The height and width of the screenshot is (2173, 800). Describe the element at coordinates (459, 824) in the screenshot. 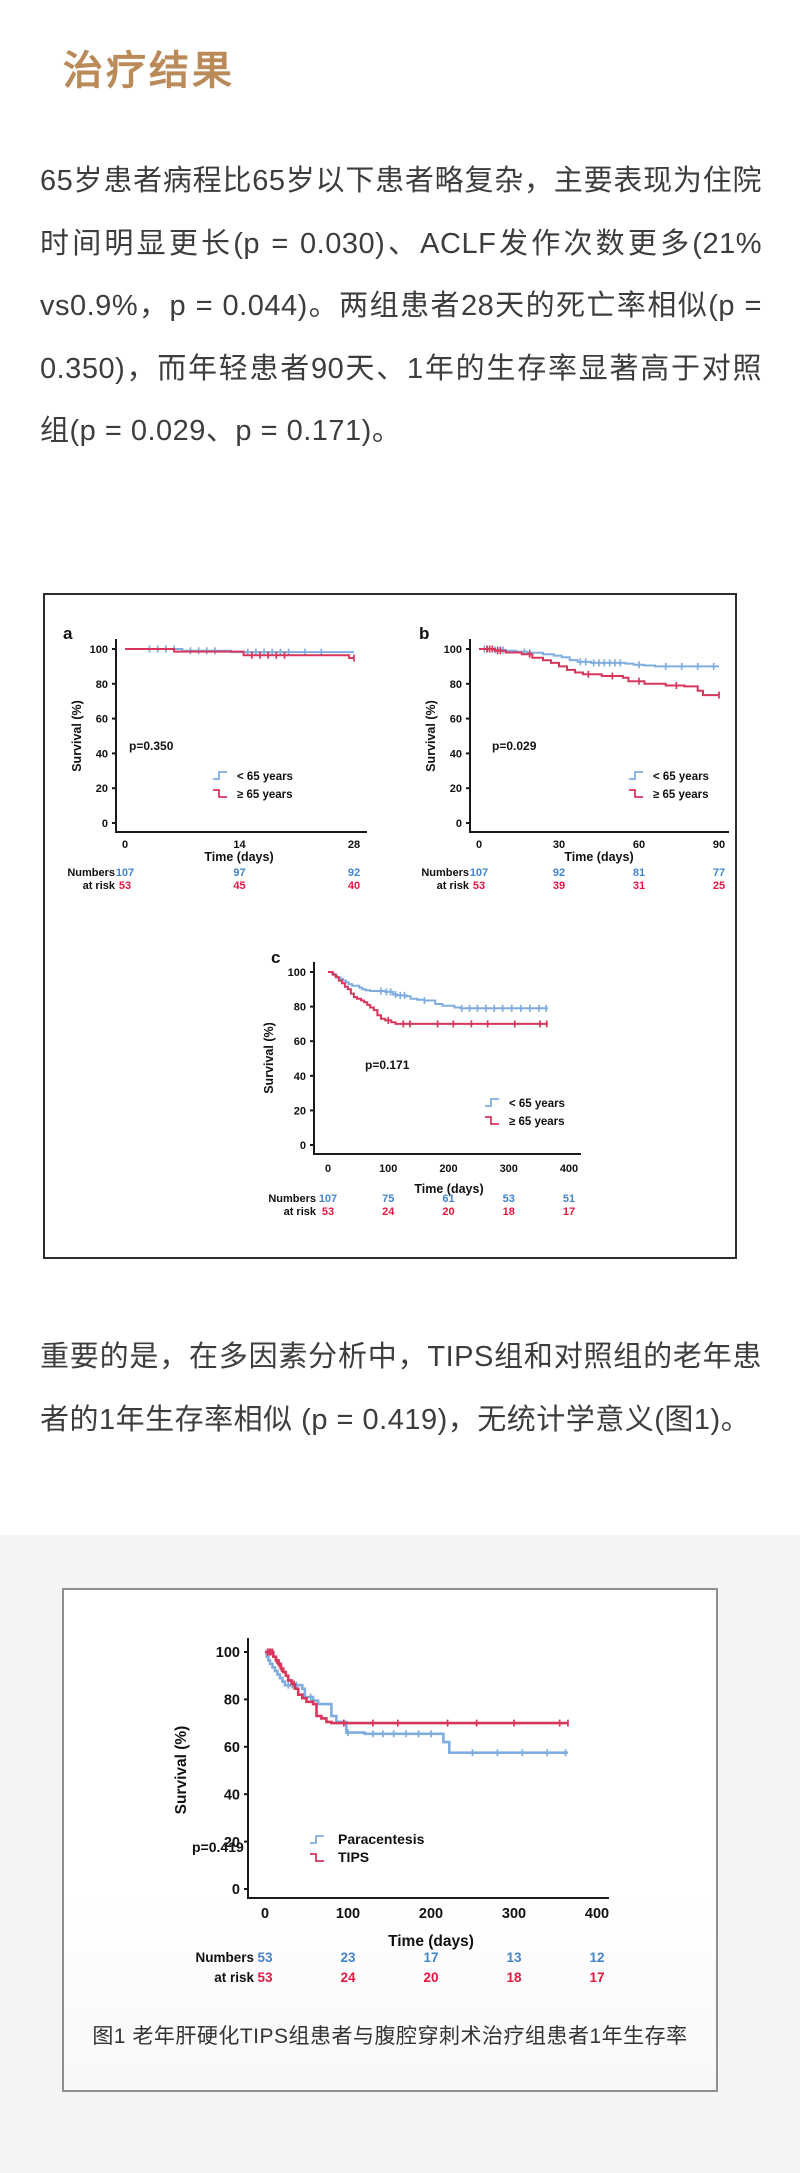

I see `b-y-tick-label: 0` at that location.